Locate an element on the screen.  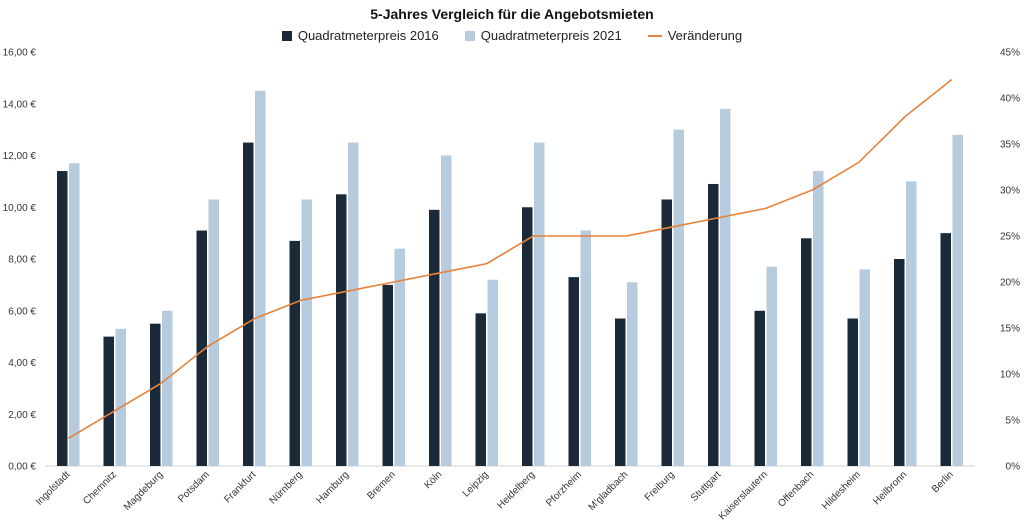
legend-item-2021: Quadratmeterpreis 2021 is located at coordinates (543, 35).